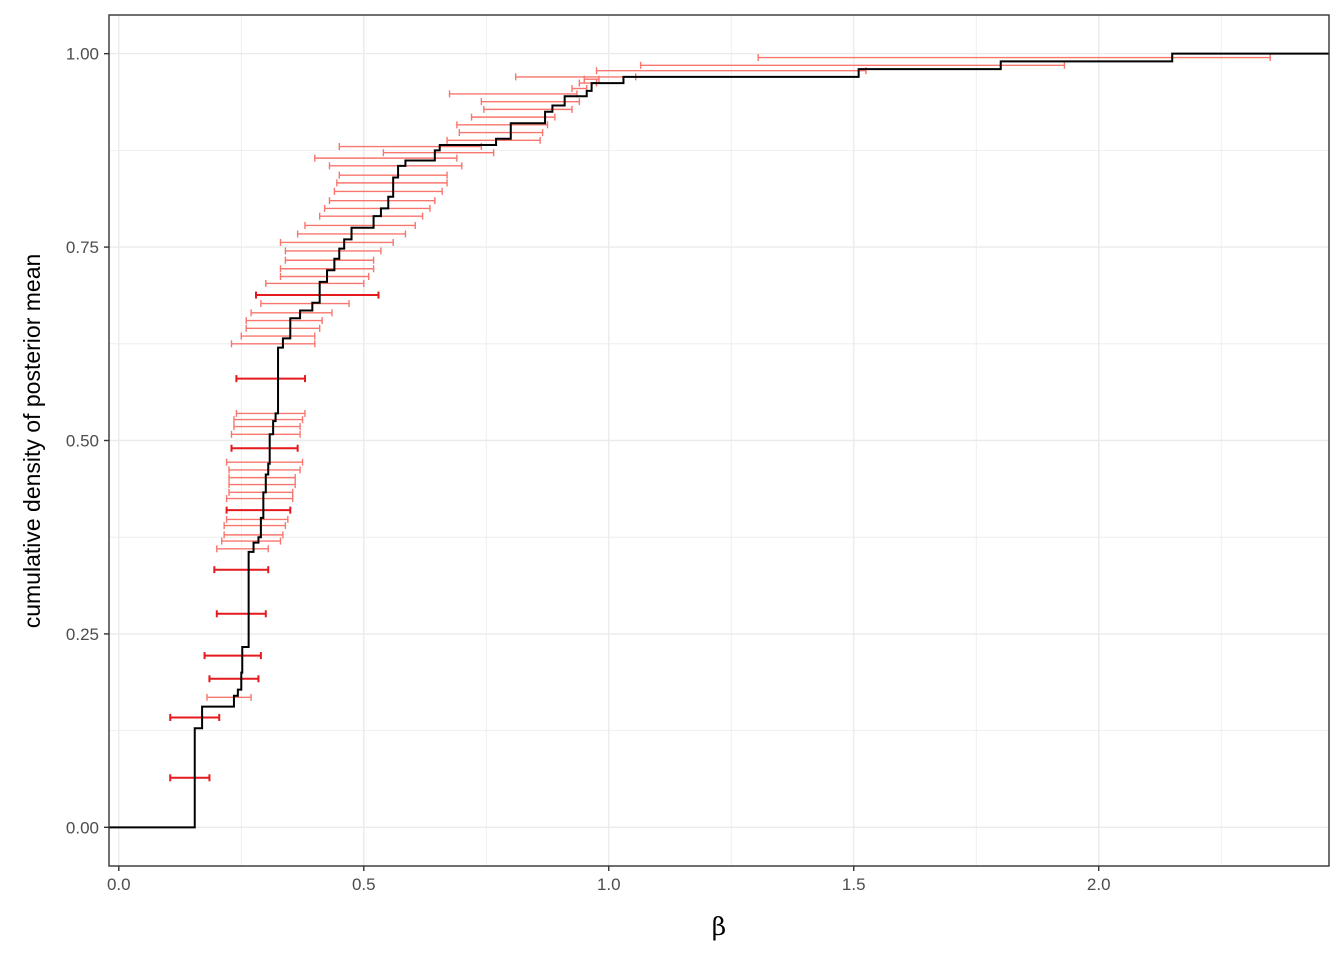  What do you see at coordinates (719, 926) in the screenshot?
I see `x-axis-title: β` at bounding box center [719, 926].